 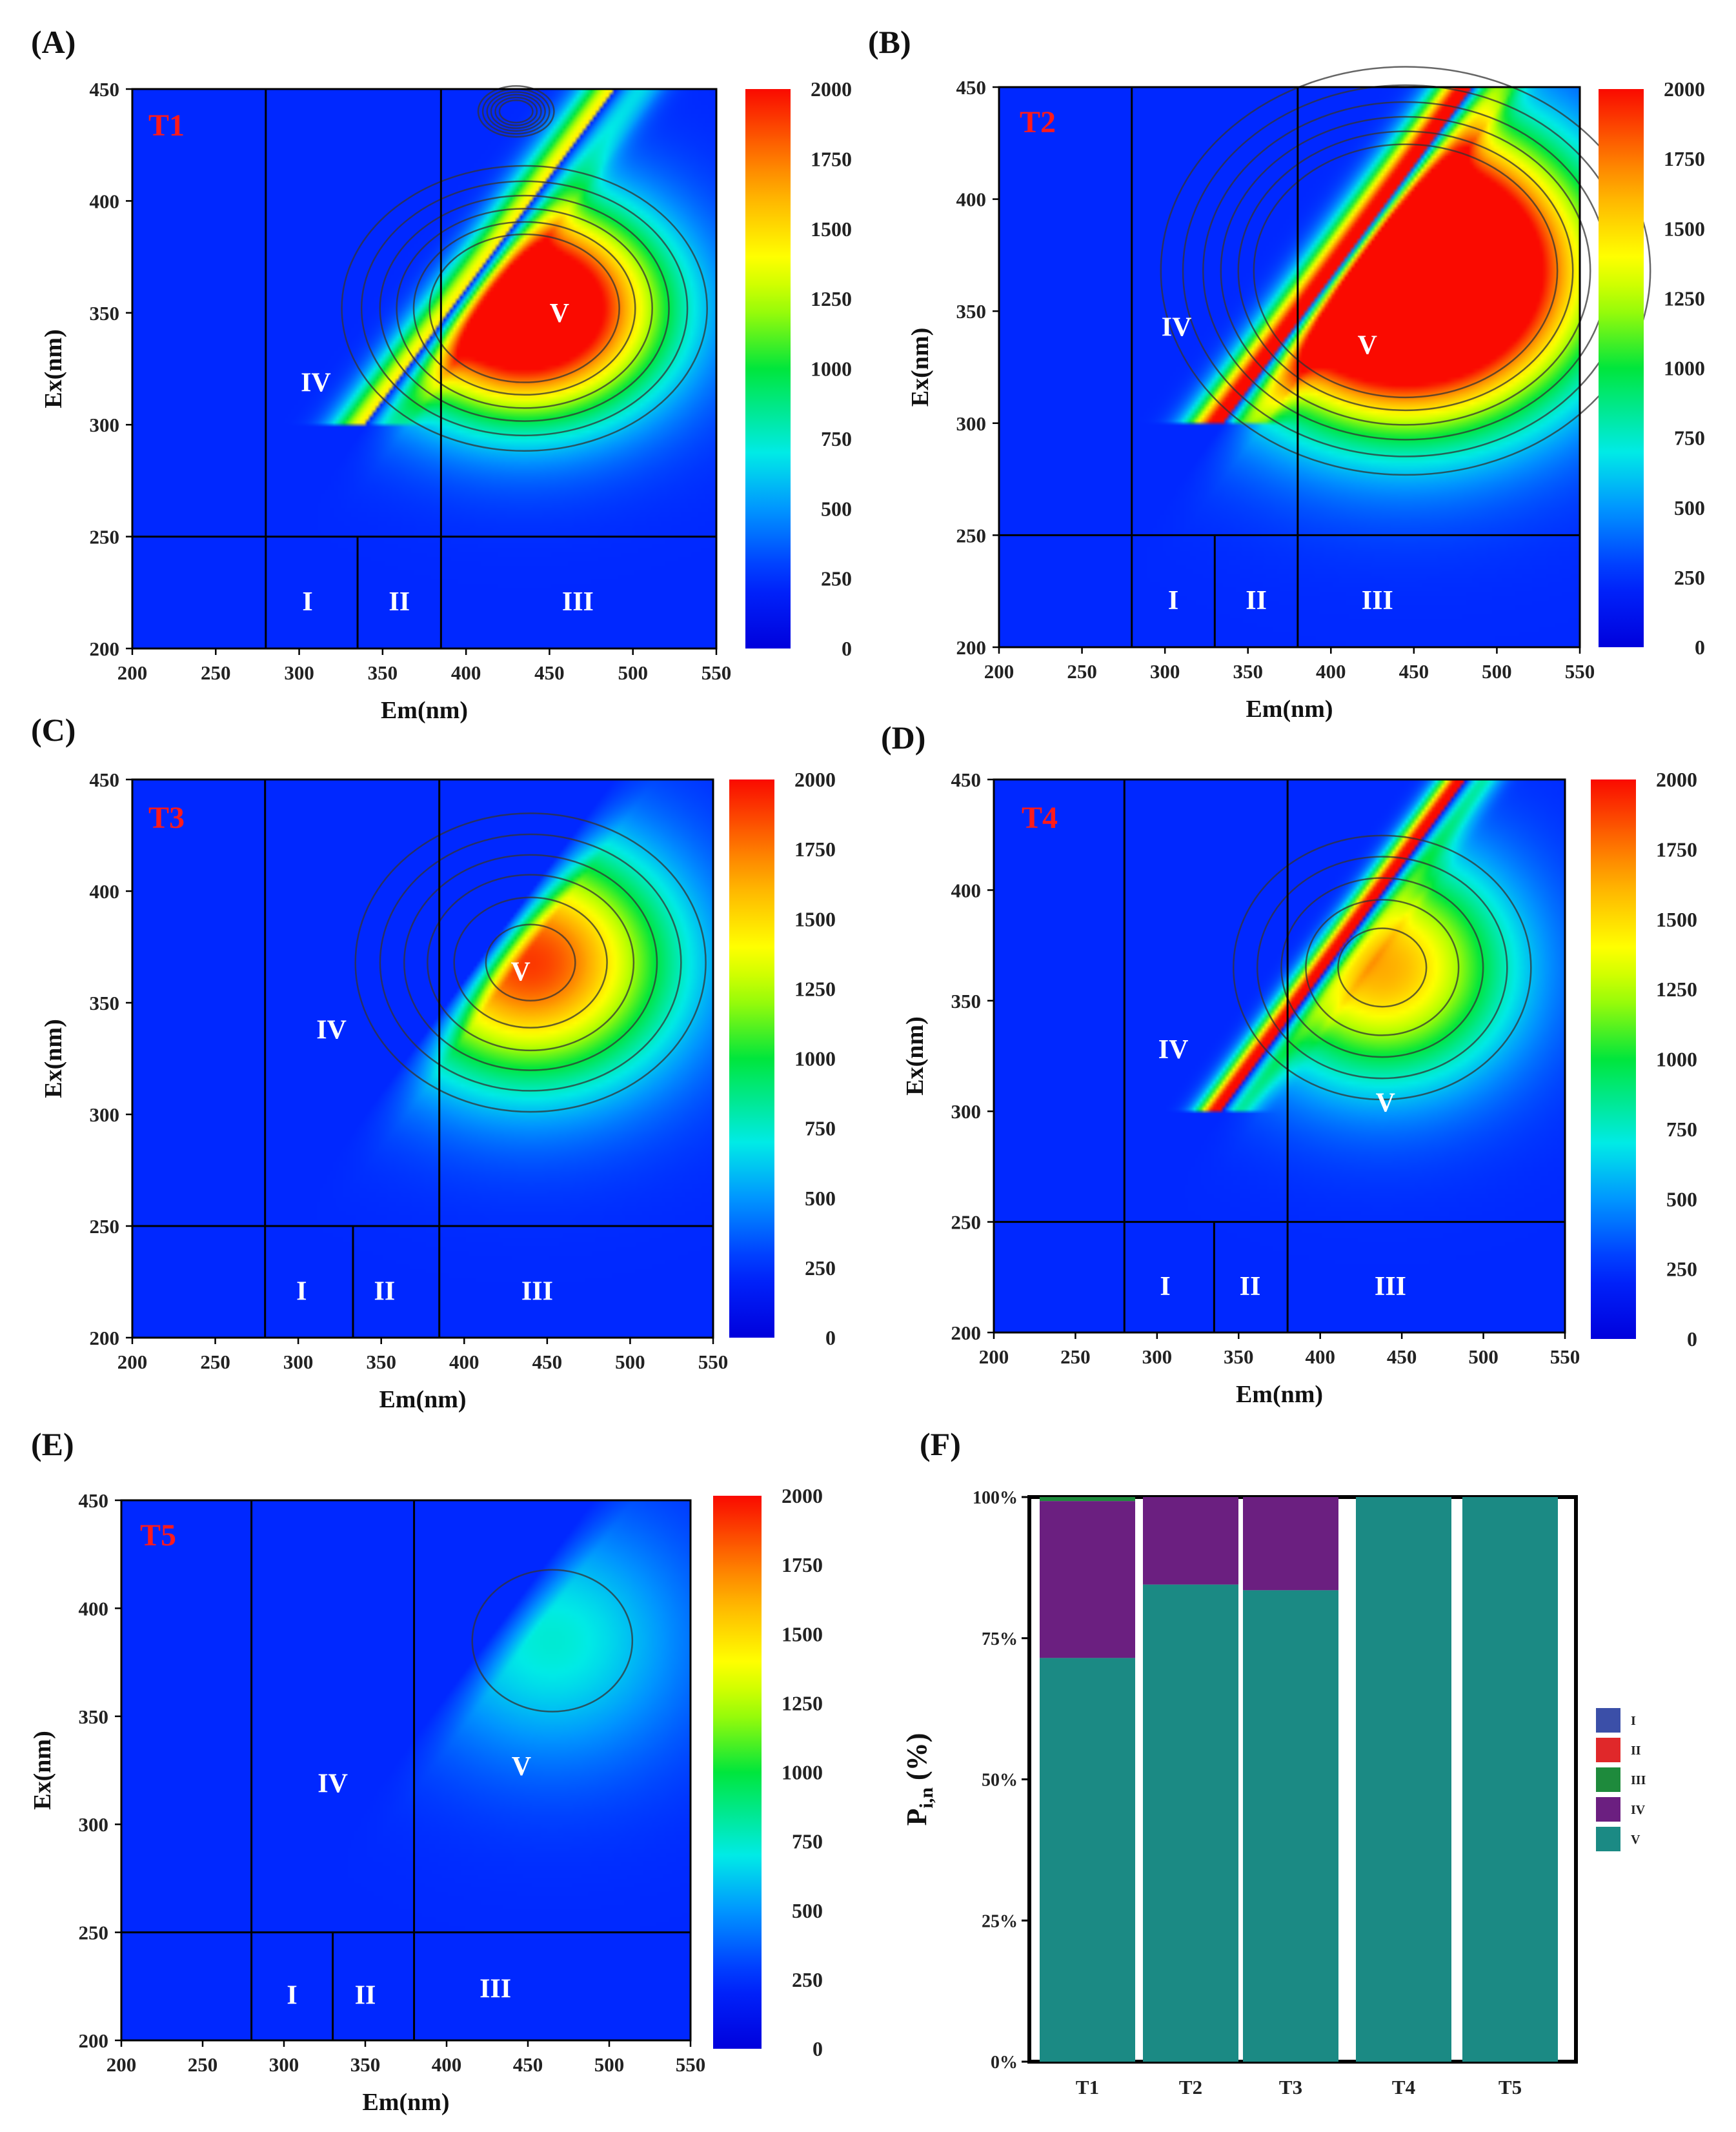 What do you see at coordinates (831, 1337) in the screenshot?
I see `colorbar-tick-label: 0` at bounding box center [831, 1337].